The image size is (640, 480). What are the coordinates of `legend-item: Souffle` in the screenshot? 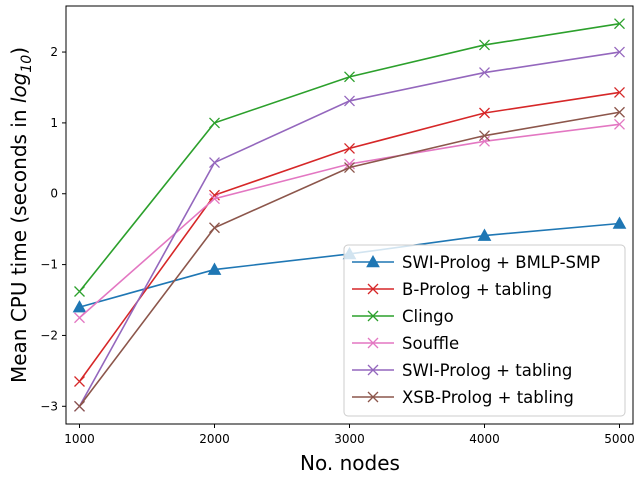 It's located at (405, 343).